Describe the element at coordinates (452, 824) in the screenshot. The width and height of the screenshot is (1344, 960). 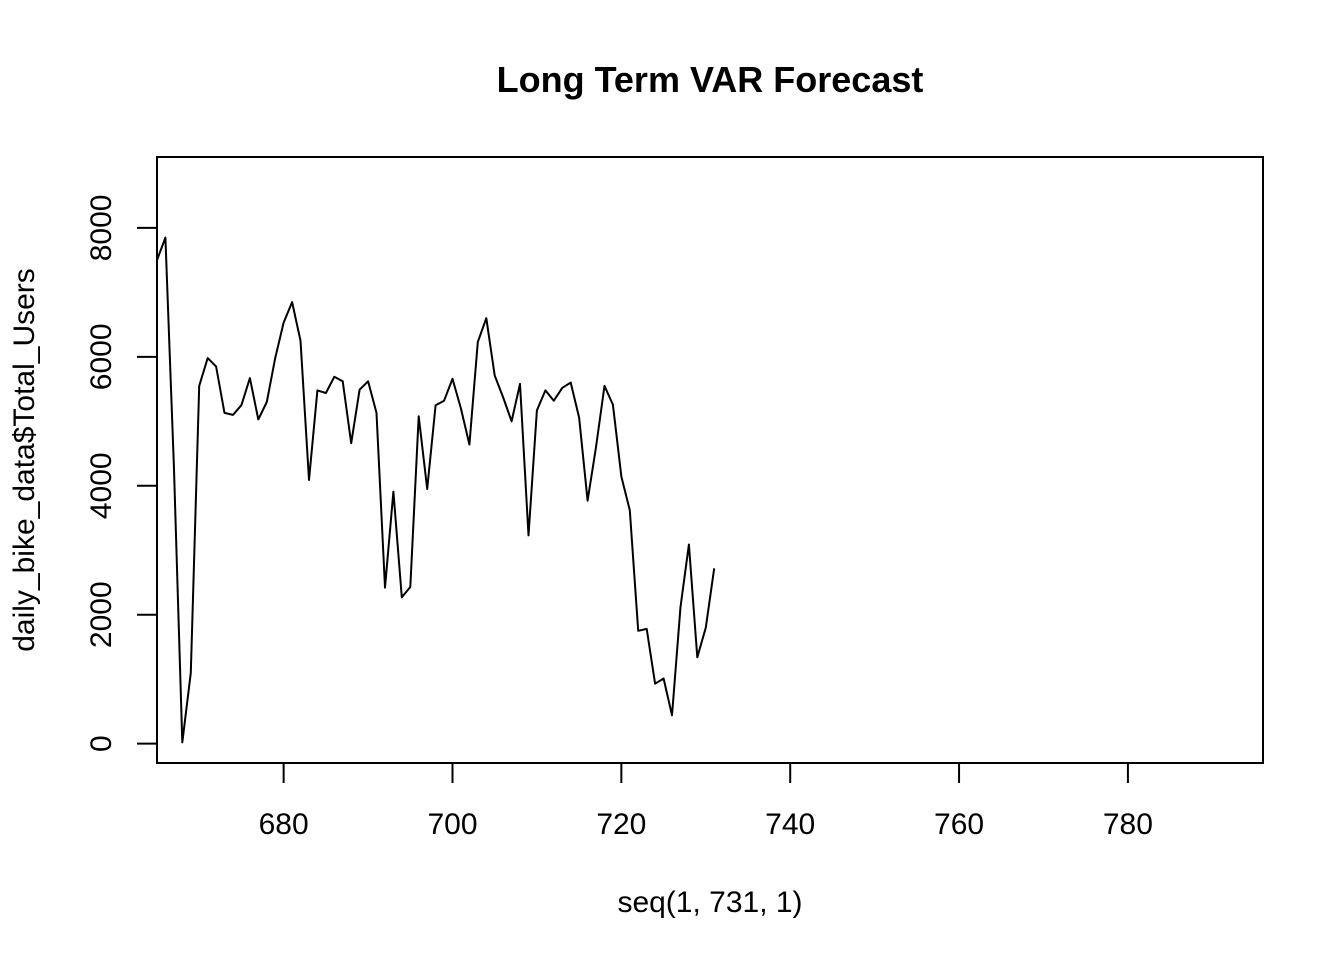
I see `x-tick-label: 700` at that location.